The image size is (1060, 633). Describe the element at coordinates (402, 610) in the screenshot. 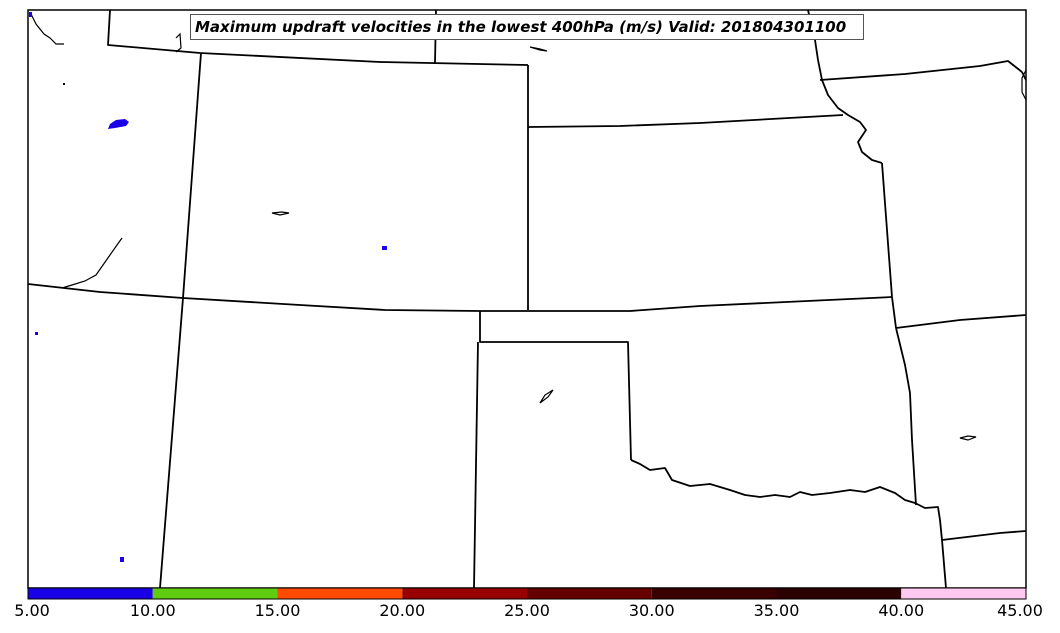

I see `colorbar-tick-label: 20.00` at that location.